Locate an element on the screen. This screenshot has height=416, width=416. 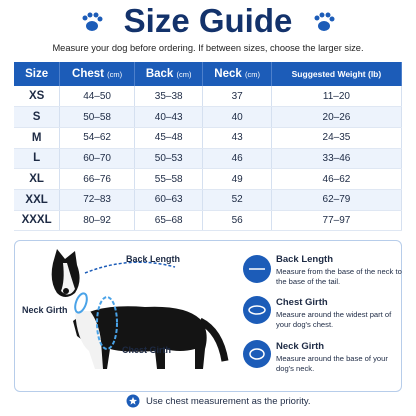
table-cell: 52 is located at coordinates (237, 200).